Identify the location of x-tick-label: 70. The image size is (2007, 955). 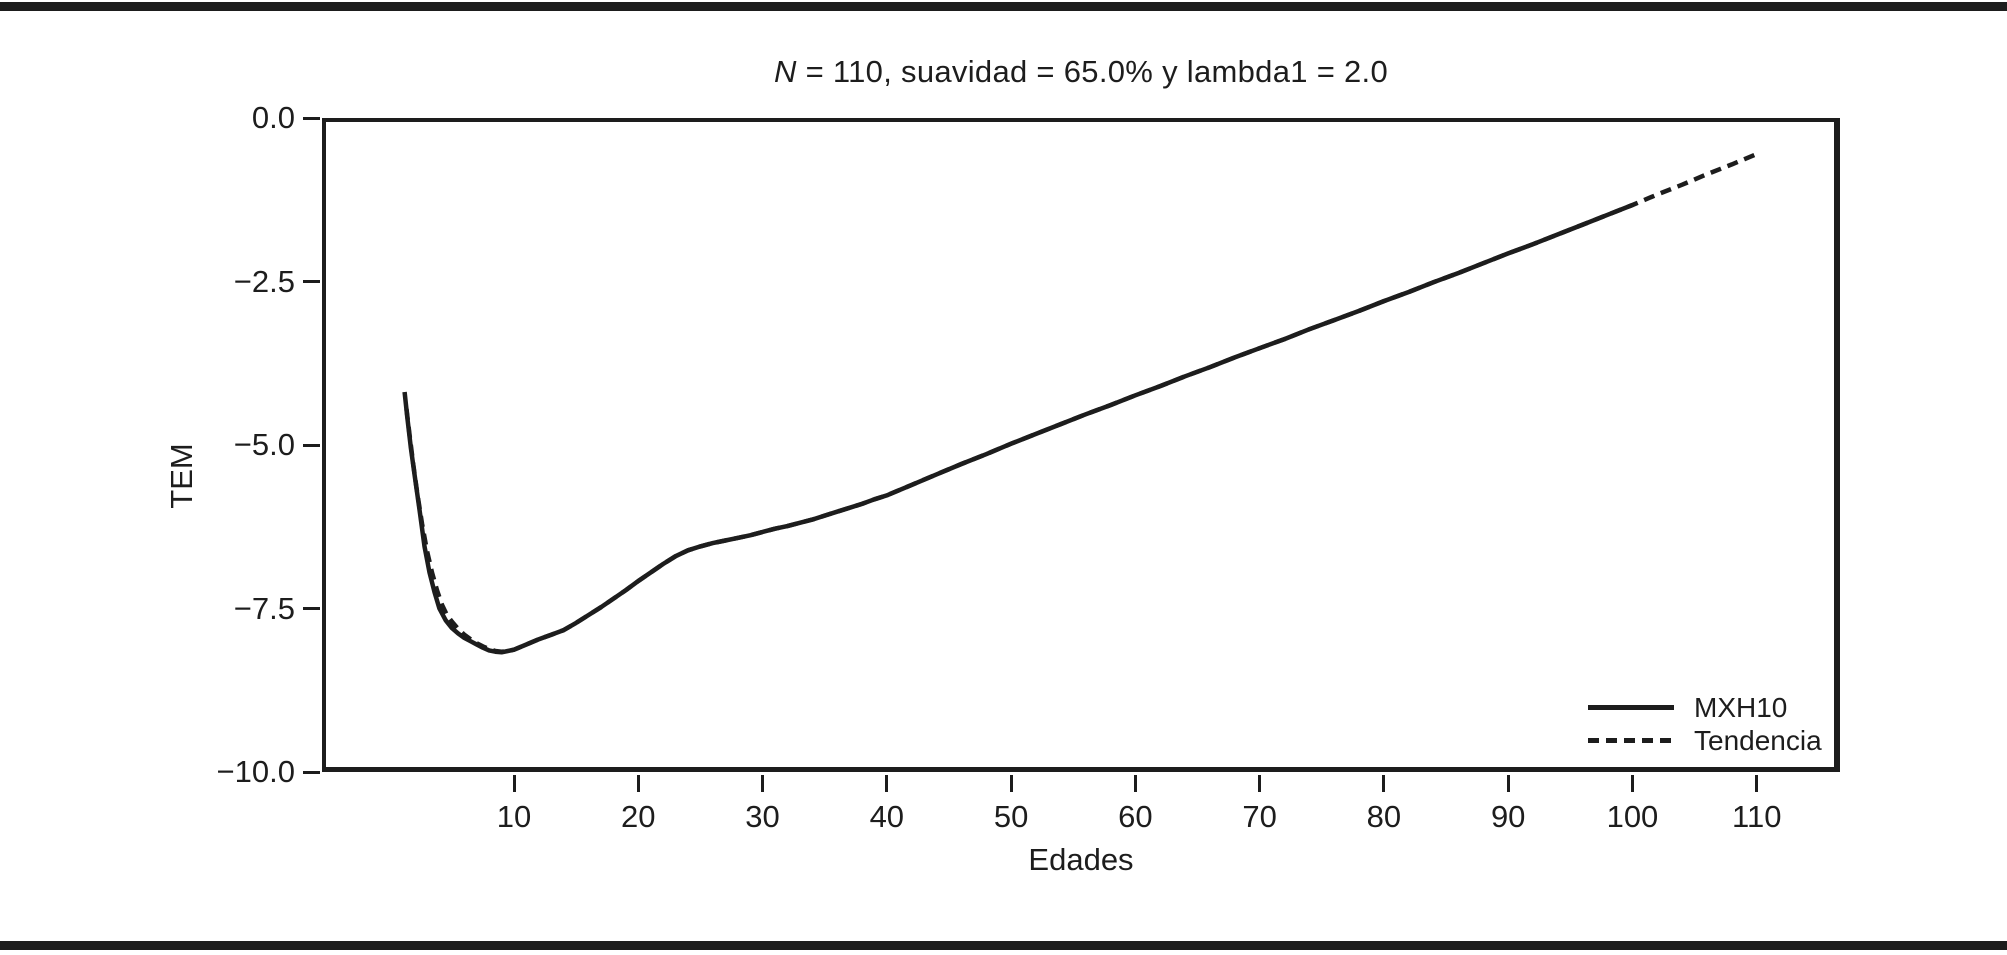
(1259, 816).